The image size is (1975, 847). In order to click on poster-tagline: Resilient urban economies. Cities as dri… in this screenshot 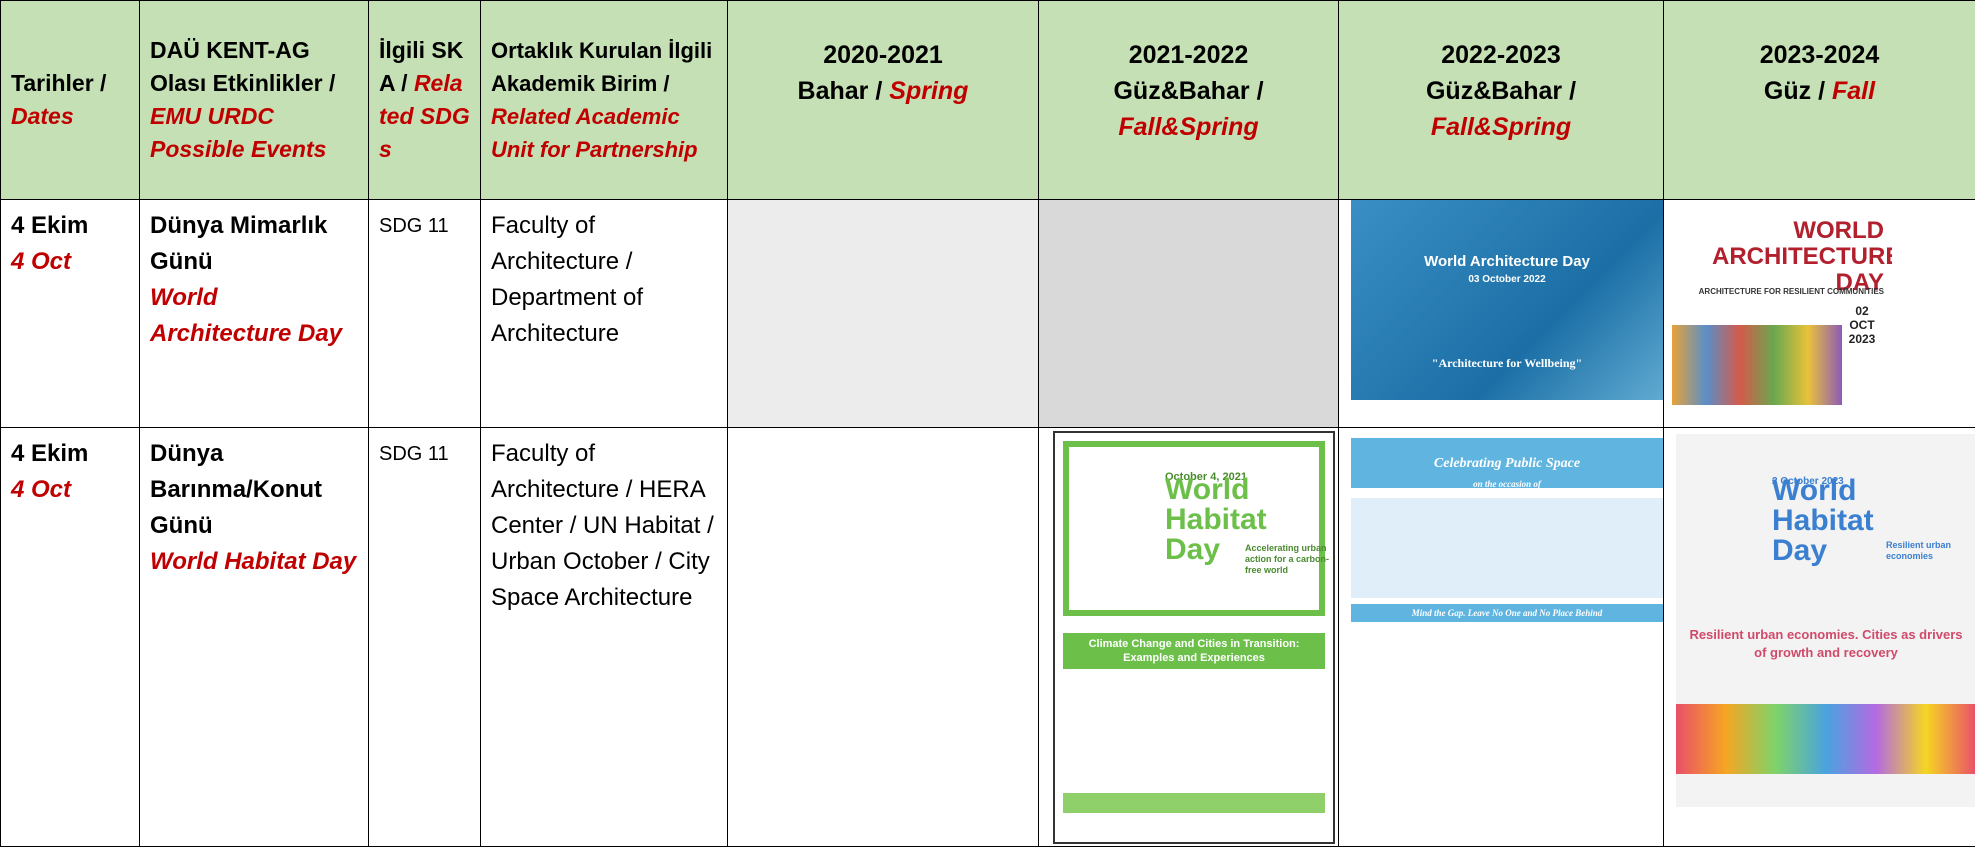, I will do `click(1826, 644)`.